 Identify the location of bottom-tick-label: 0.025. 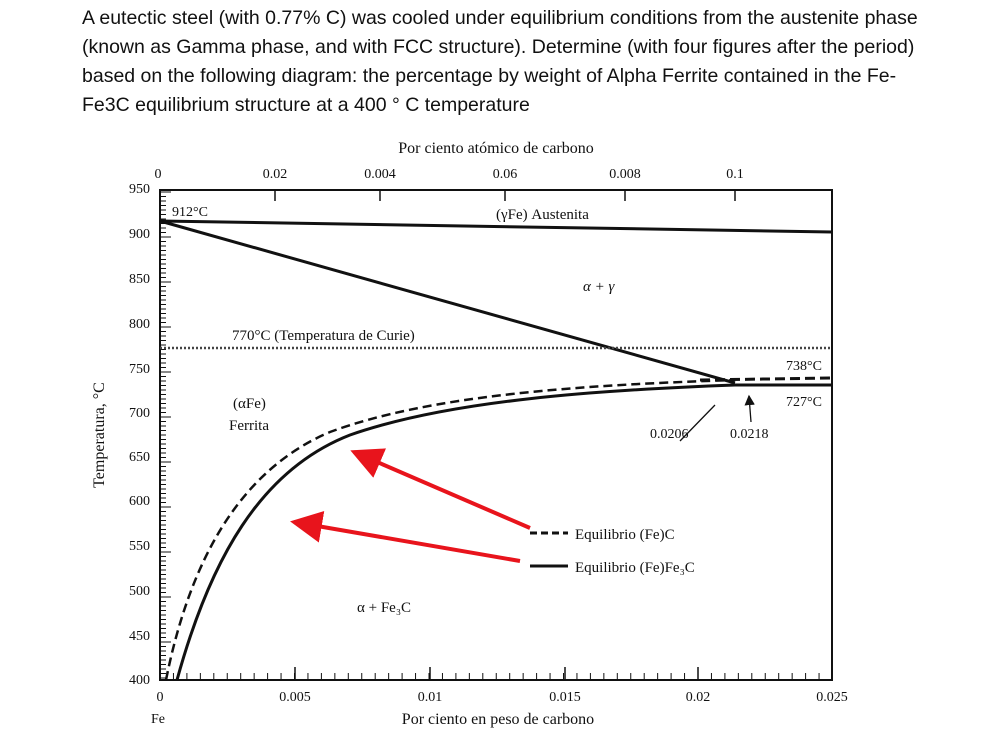
(832, 697).